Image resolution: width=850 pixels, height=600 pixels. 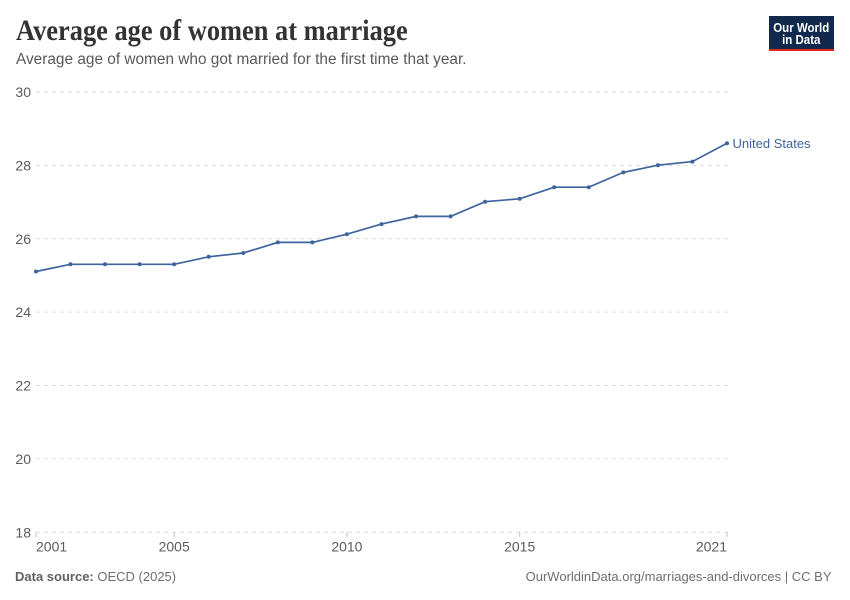 What do you see at coordinates (23, 312) in the screenshot?
I see `svg-text: 24` at bounding box center [23, 312].